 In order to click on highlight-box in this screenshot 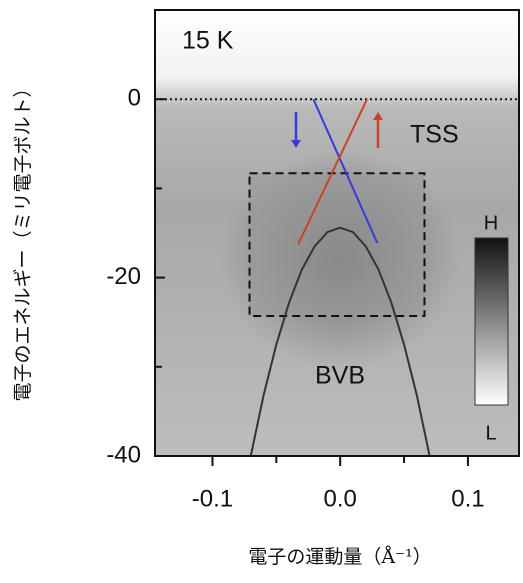, I will do `click(337, 244)`.